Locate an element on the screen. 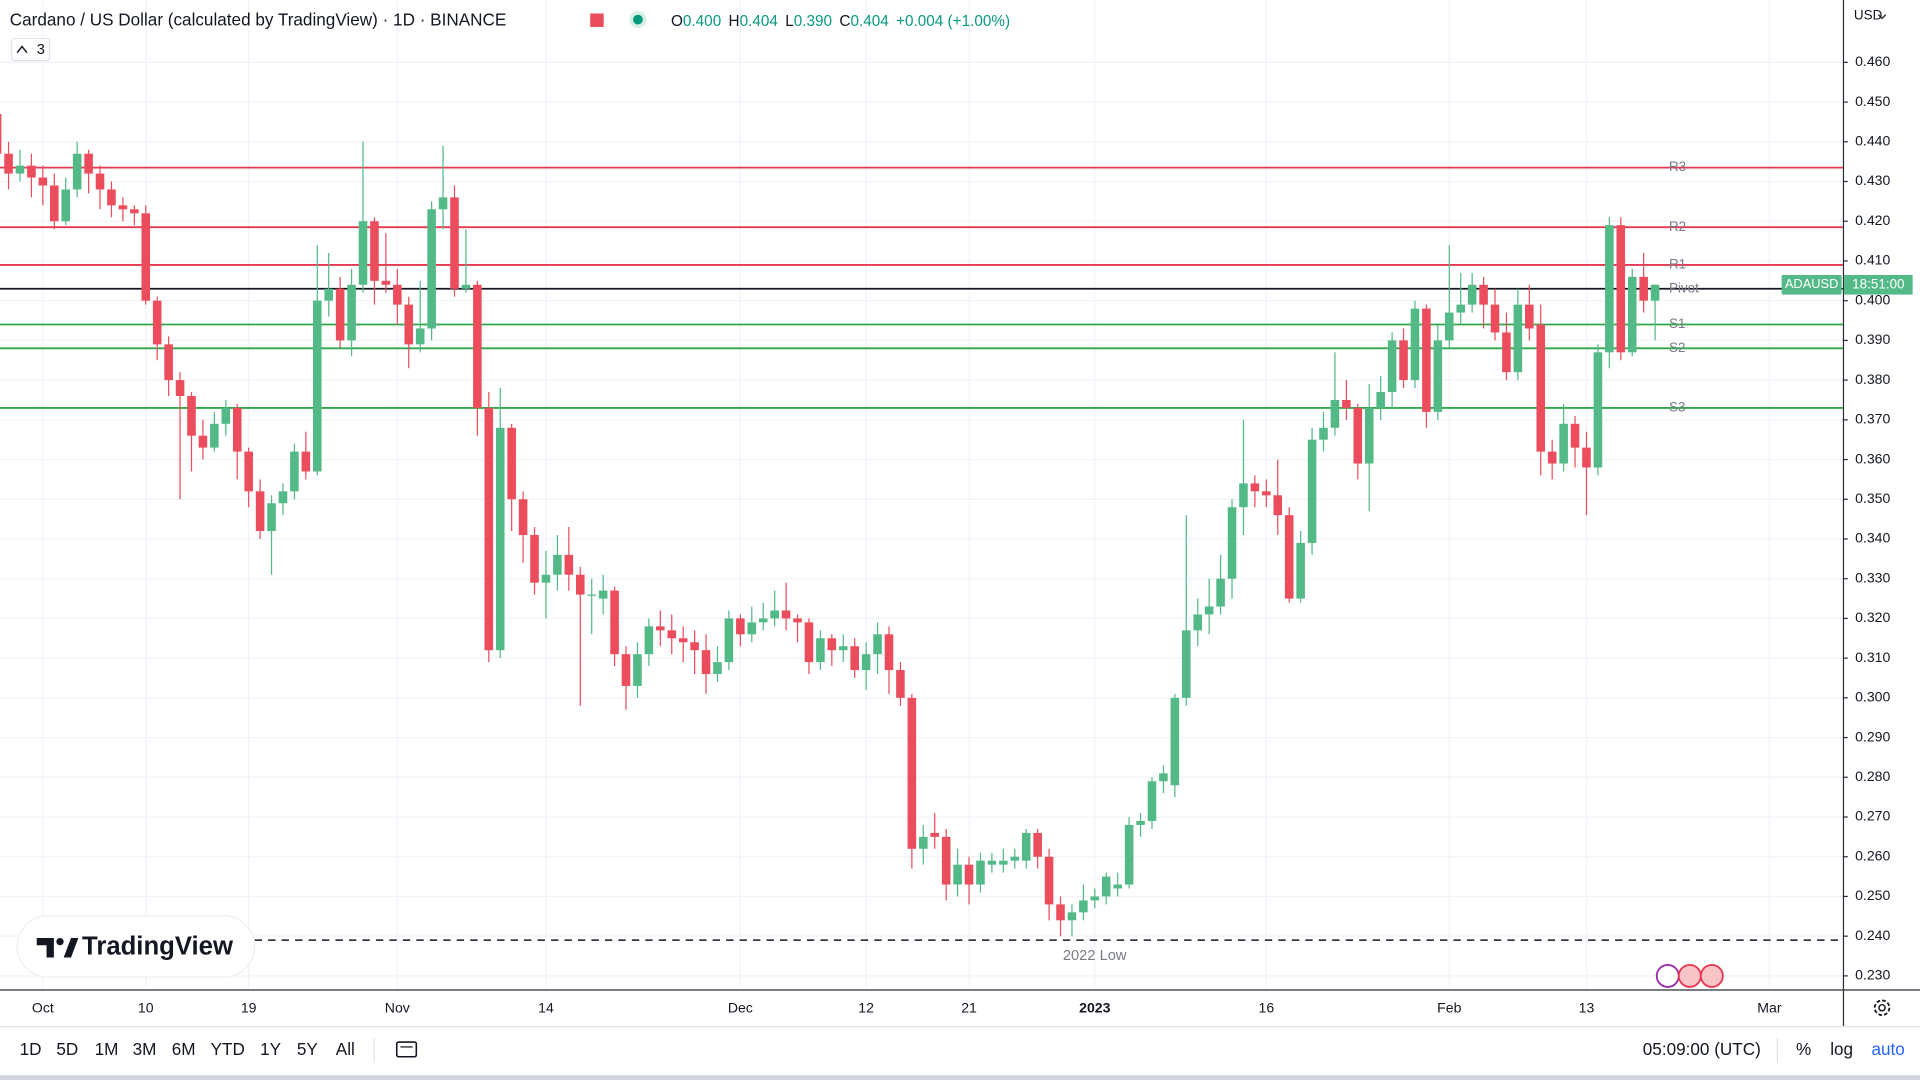 This screenshot has height=1080, width=1920. legend-change: +0.004 (+1.00%) is located at coordinates (953, 21).